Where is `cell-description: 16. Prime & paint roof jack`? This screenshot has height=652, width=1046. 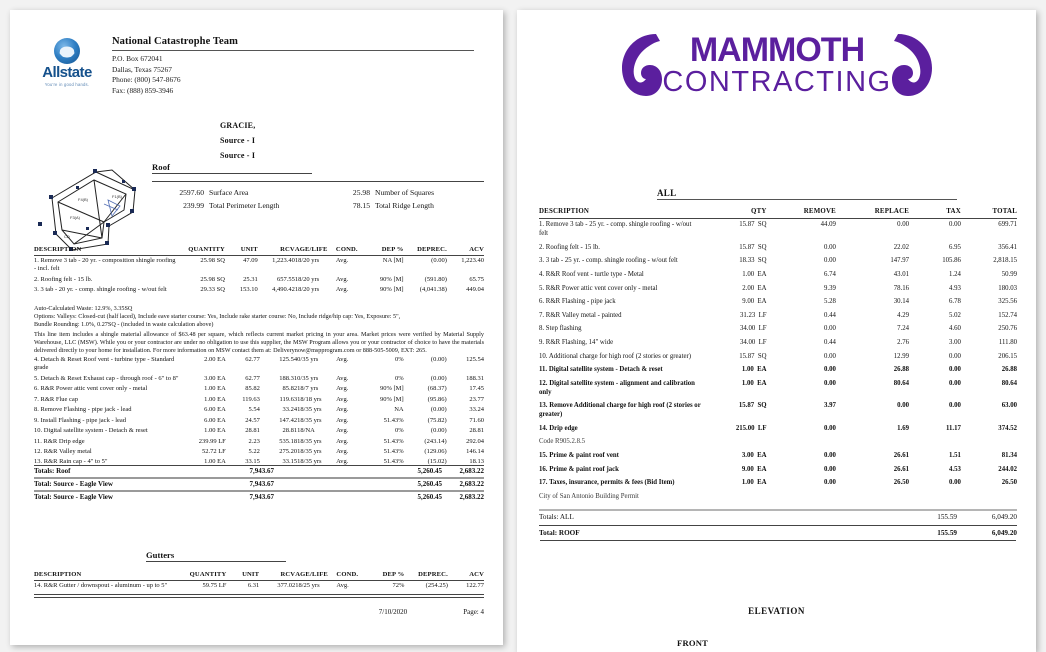 cell-description: 16. Prime & paint roof jack is located at coordinates (579, 469).